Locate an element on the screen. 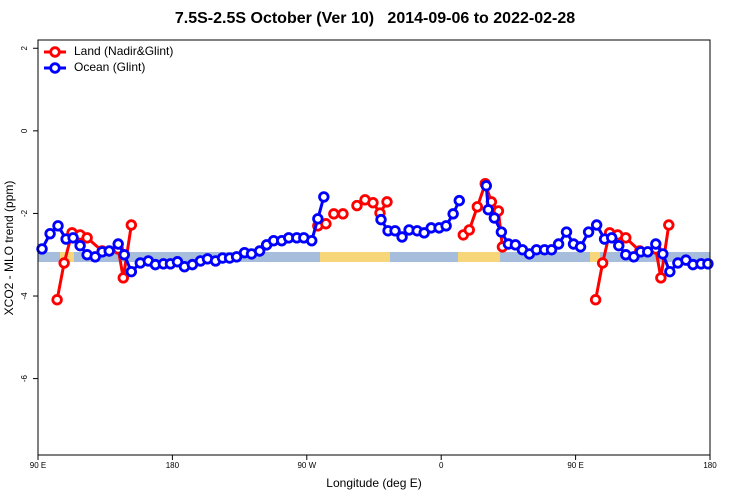  legend-label: Land (Nadir&Glint) is located at coordinates (123, 51).